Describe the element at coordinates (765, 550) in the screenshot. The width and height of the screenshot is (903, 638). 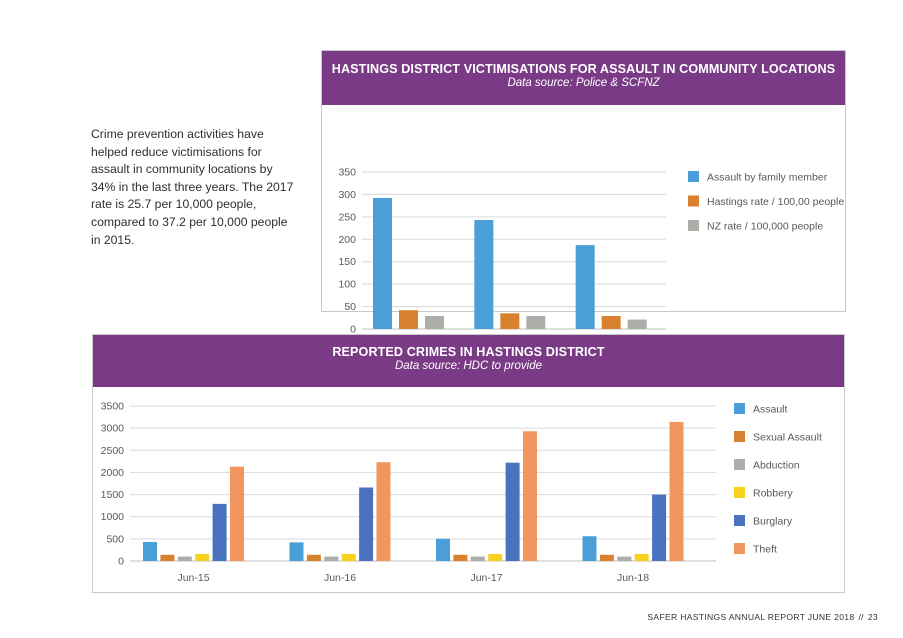
I see `legend-label: Theft` at that location.